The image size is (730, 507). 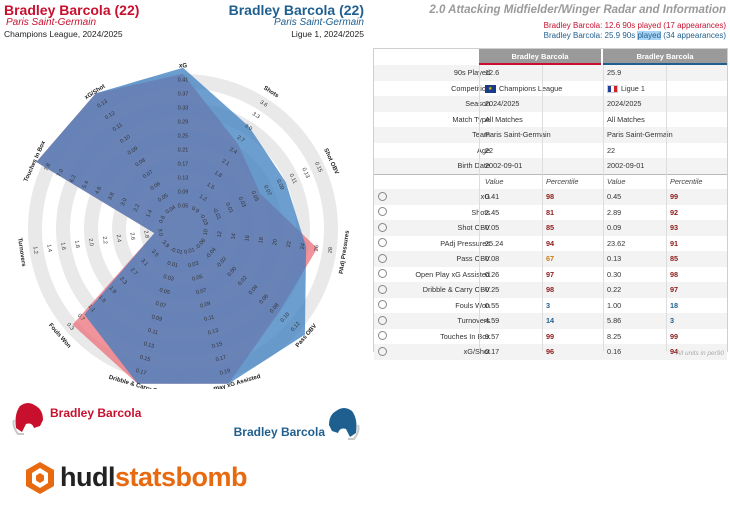 I want to click on table-head-player2: Bradley Barcola, so click(x=665, y=57).